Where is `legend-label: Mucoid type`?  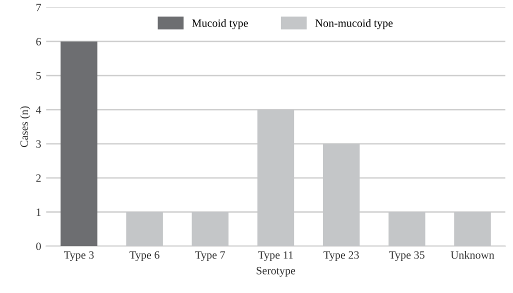
legend-label: Mucoid type is located at coordinates (220, 24).